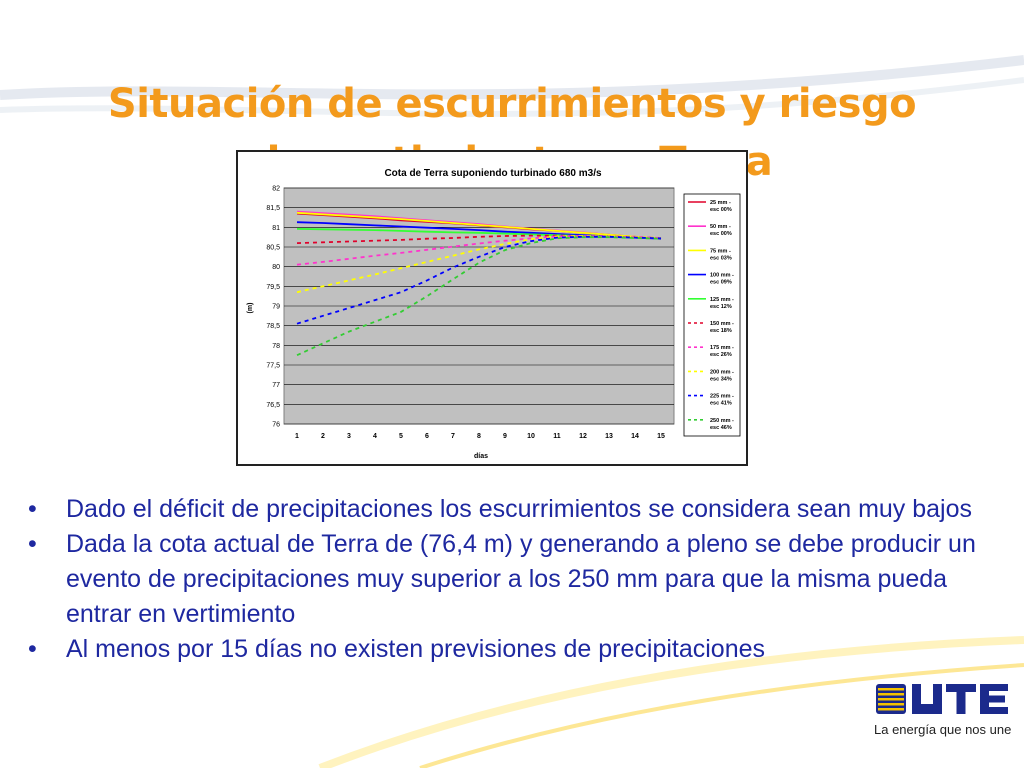  I want to click on legend-box, so click(712, 315).